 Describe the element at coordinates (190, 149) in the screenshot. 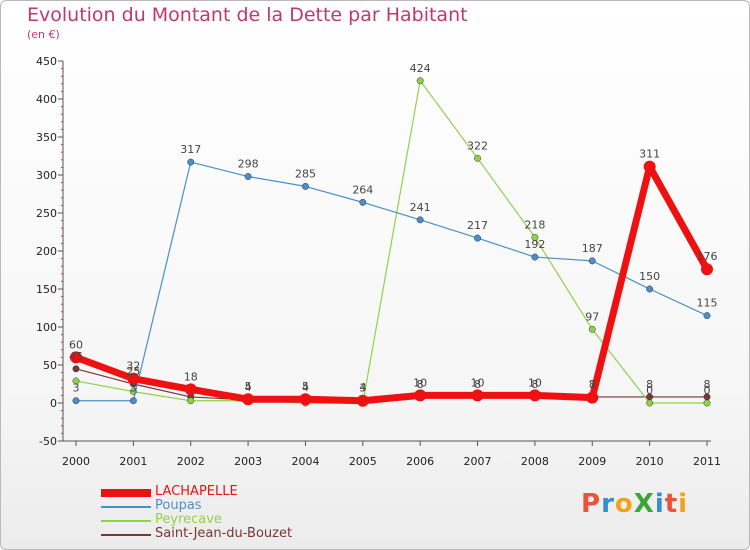

I see `data-label: 317` at that location.